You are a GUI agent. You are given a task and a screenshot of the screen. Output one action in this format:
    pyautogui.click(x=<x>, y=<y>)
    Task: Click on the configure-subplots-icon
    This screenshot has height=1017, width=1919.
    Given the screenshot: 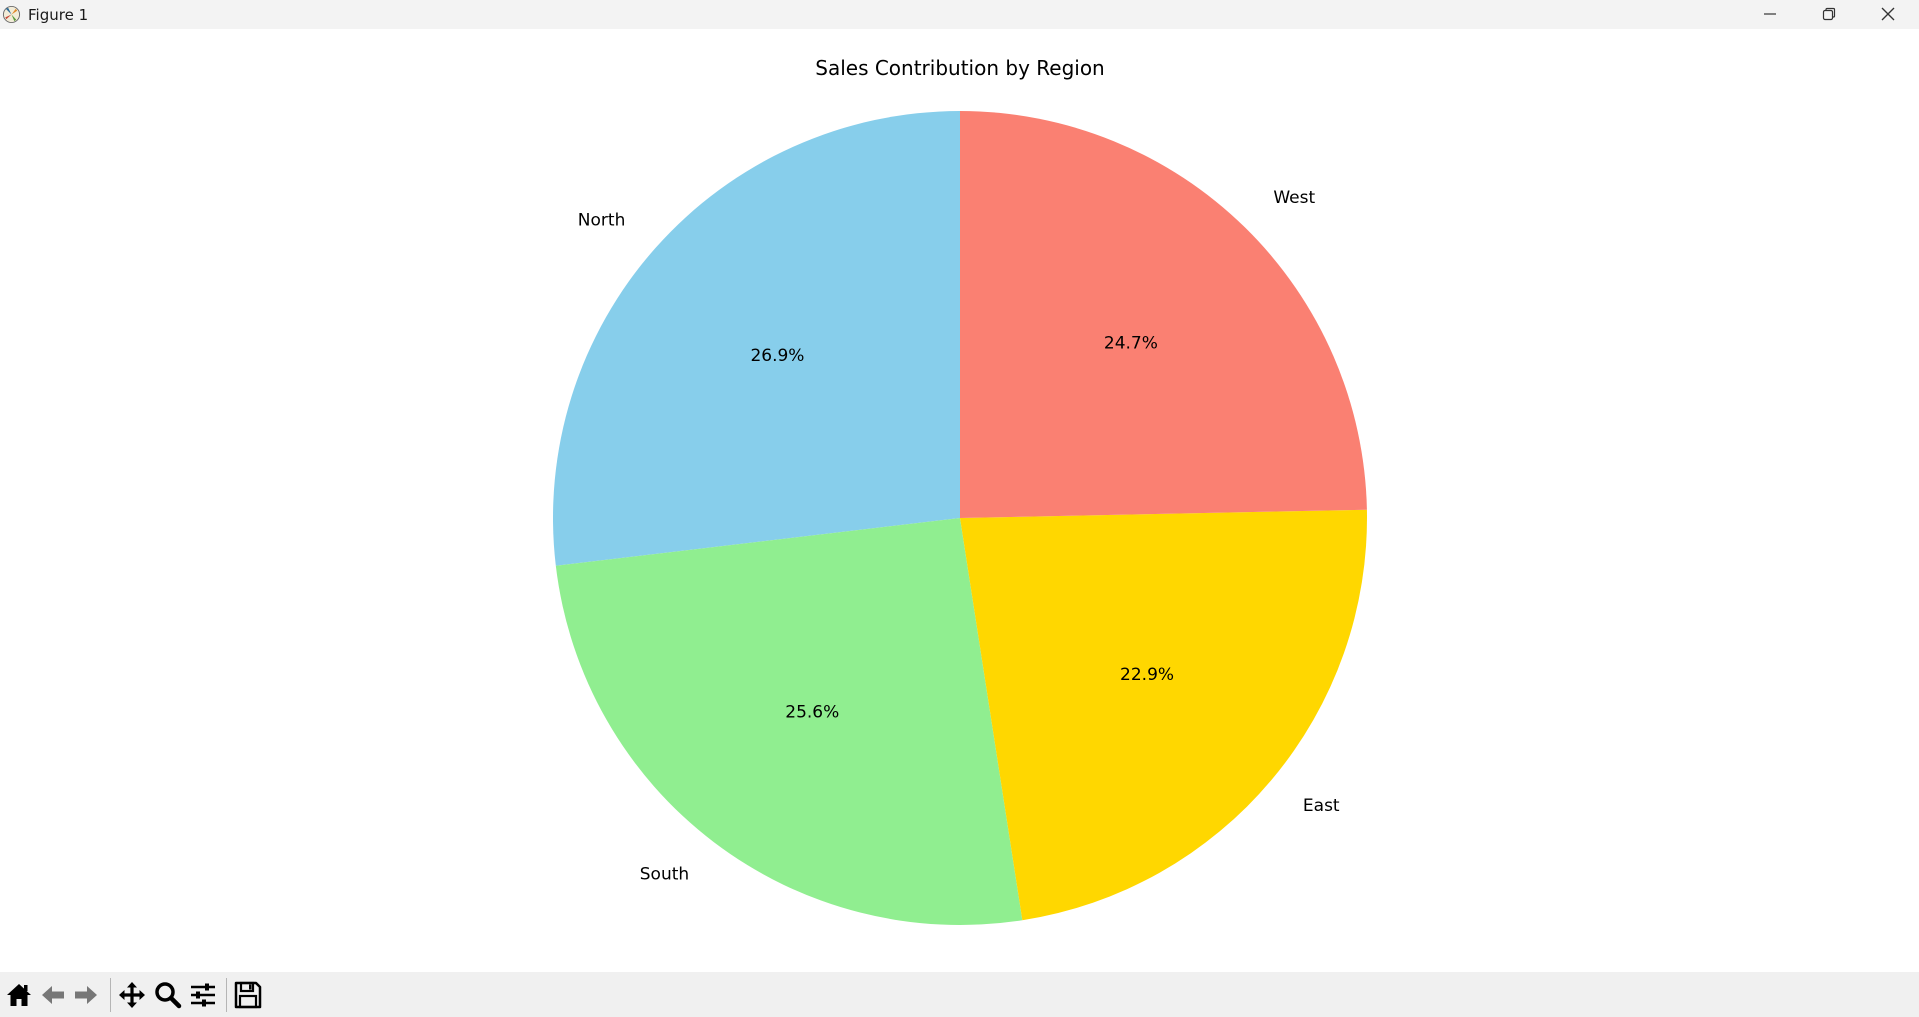 What is the action you would take?
    pyautogui.click(x=203, y=995)
    